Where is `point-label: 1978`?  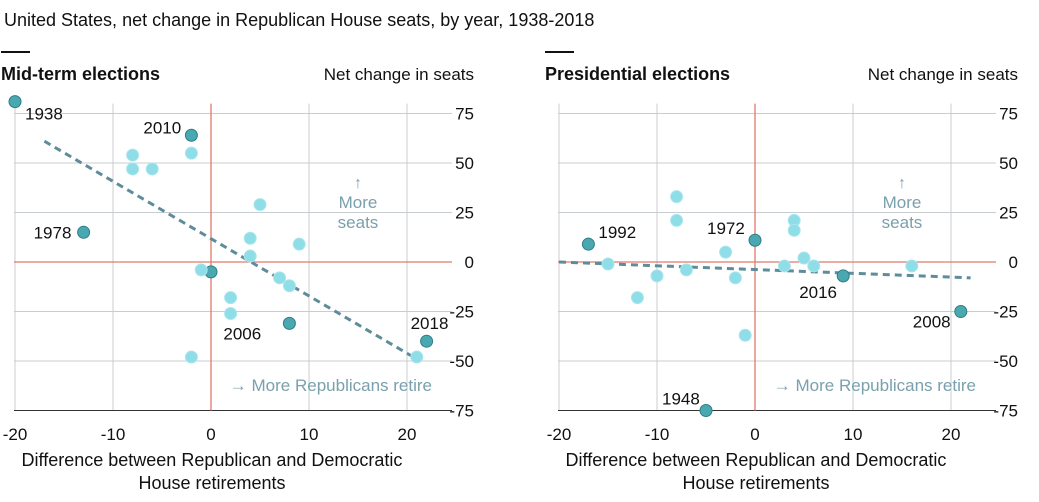
point-label: 1978 is located at coordinates (53, 232).